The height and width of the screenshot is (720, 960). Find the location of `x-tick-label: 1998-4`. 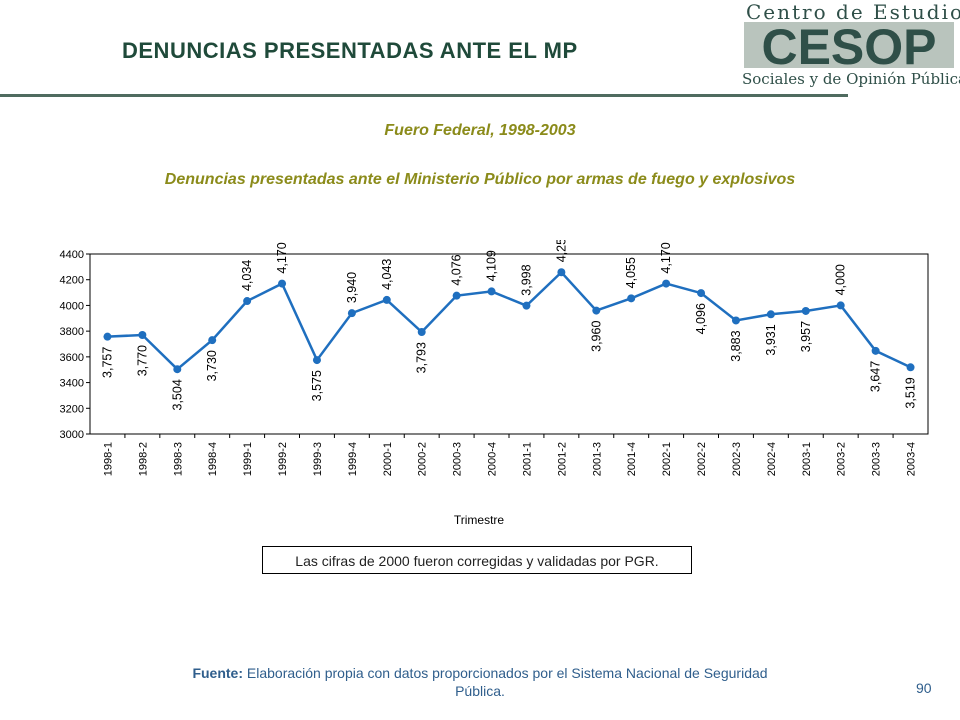

x-tick-label: 1998-4 is located at coordinates (213, 459).